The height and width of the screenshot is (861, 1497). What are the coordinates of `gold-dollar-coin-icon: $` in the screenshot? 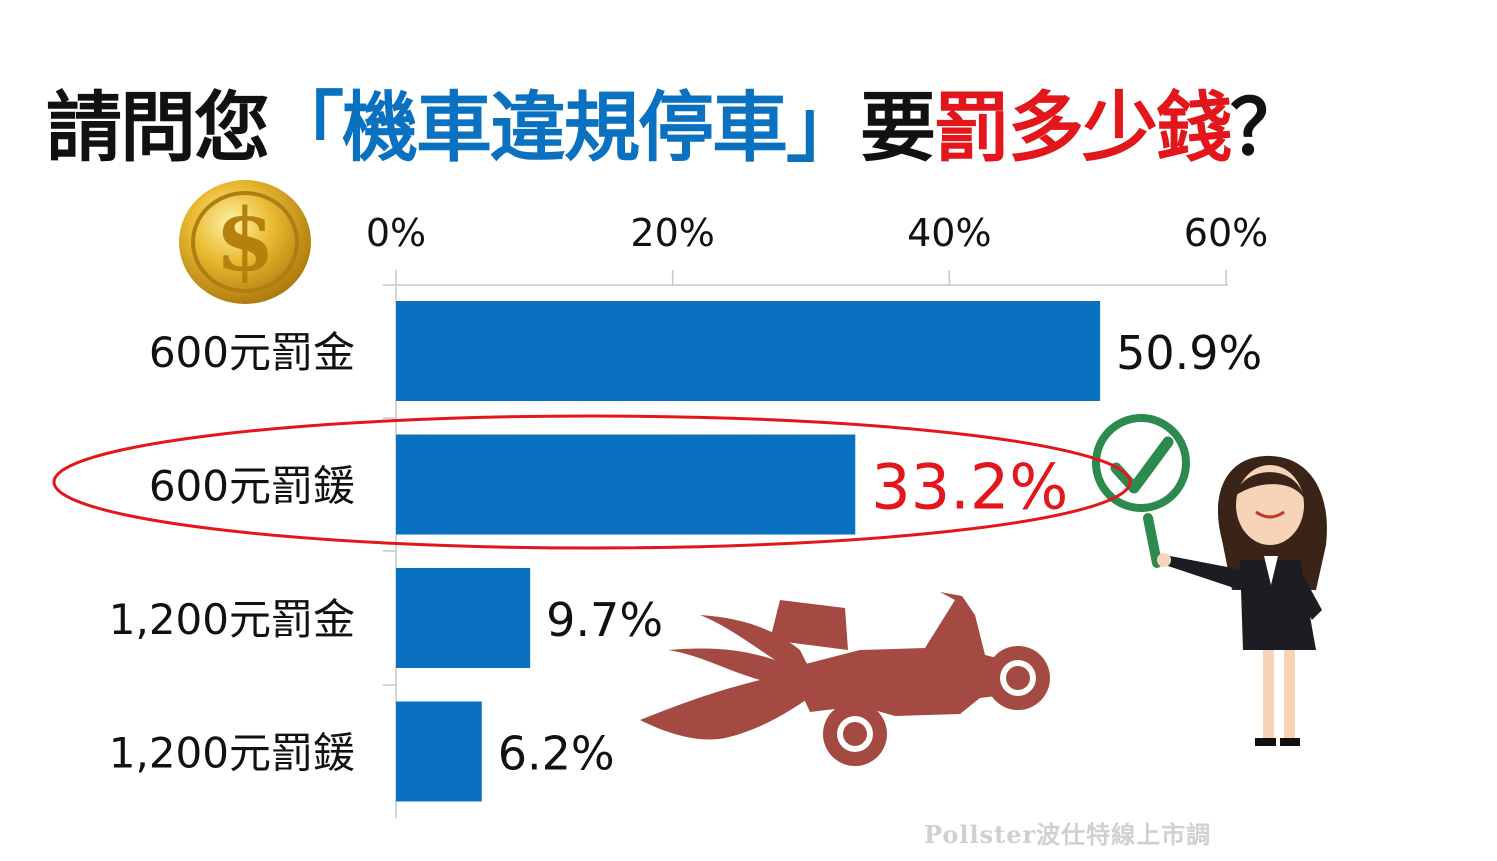 It's located at (245, 242).